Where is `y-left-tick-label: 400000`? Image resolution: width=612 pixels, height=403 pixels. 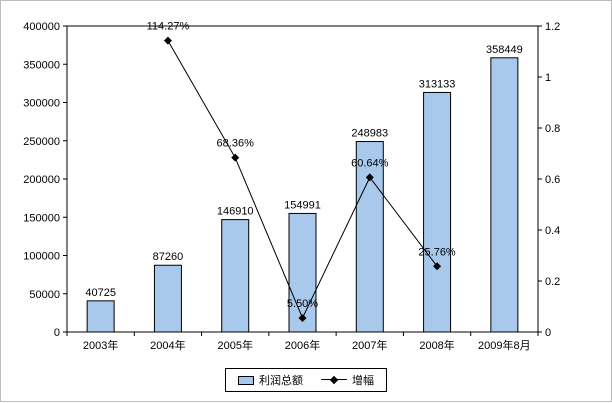
y-left-tick-label: 400000 is located at coordinates (41, 27).